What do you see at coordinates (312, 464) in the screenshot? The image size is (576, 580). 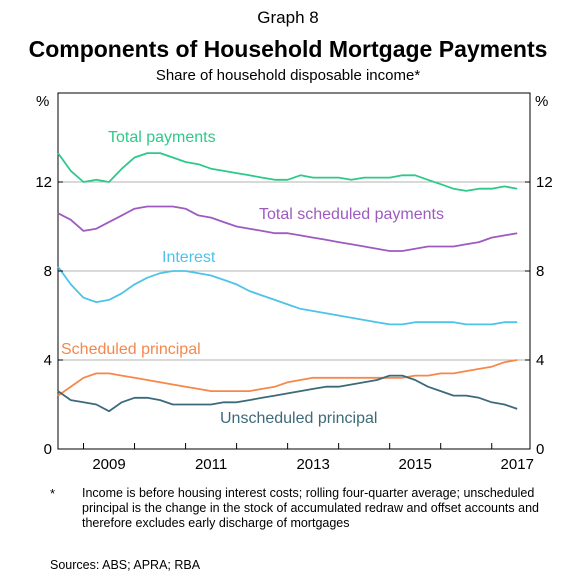 I see `x-tick-2013: 2013` at bounding box center [312, 464].